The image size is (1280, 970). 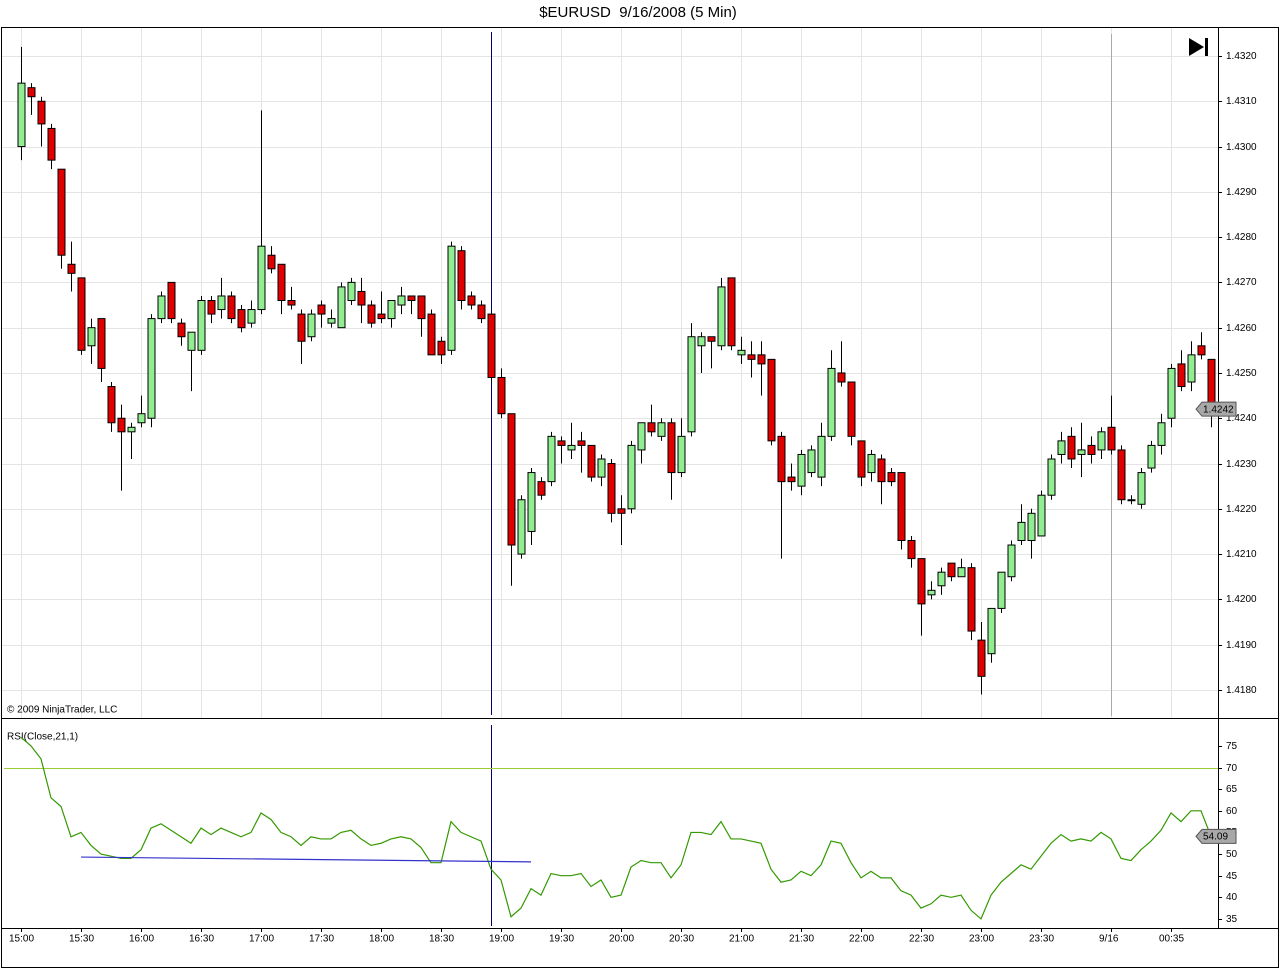 I want to click on x-tick-label: 16:30, so click(x=201, y=939).